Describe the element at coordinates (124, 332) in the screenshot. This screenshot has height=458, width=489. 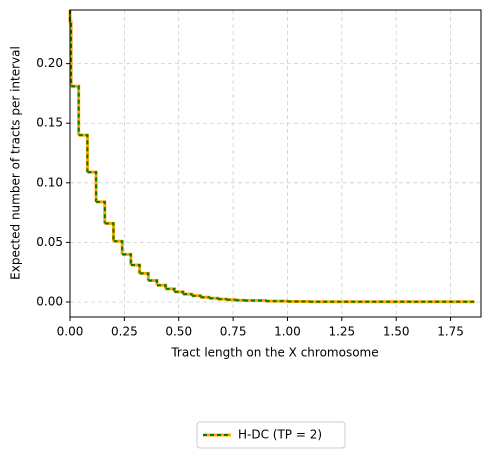
I see `x-tick-label: 0.25` at that location.